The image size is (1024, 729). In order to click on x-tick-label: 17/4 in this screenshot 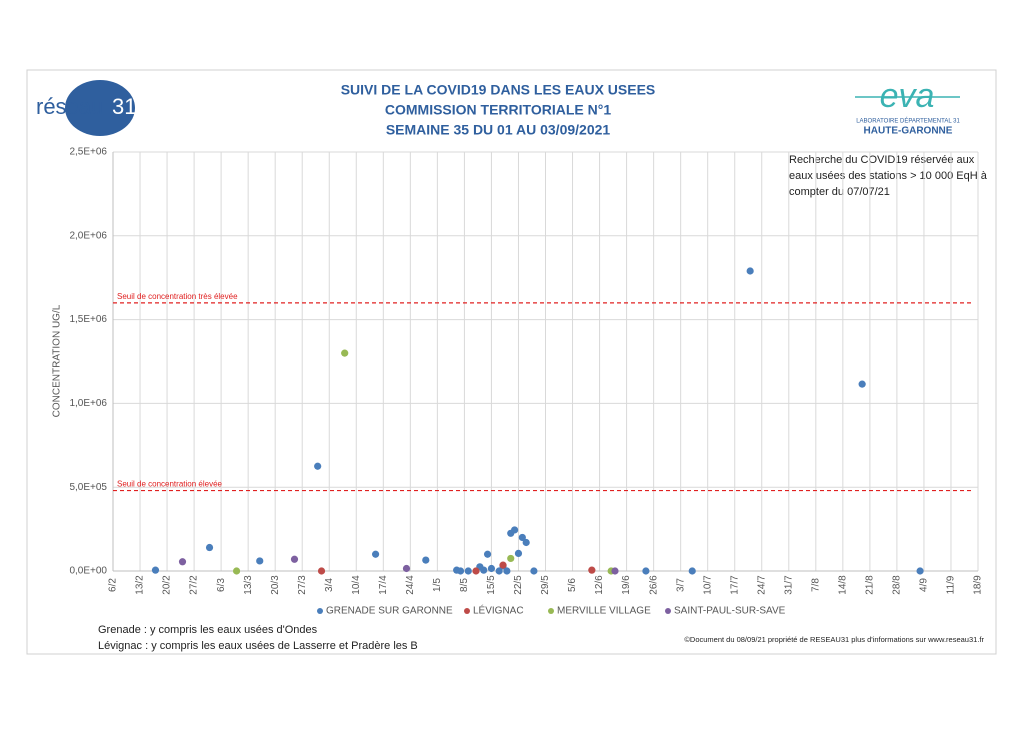, I will do `click(383, 585)`.